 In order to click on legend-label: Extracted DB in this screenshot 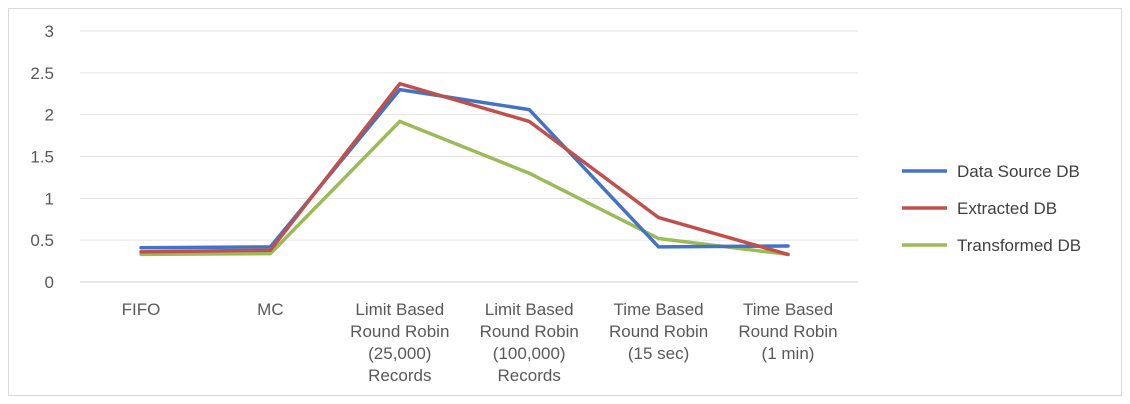, I will do `click(1007, 208)`.